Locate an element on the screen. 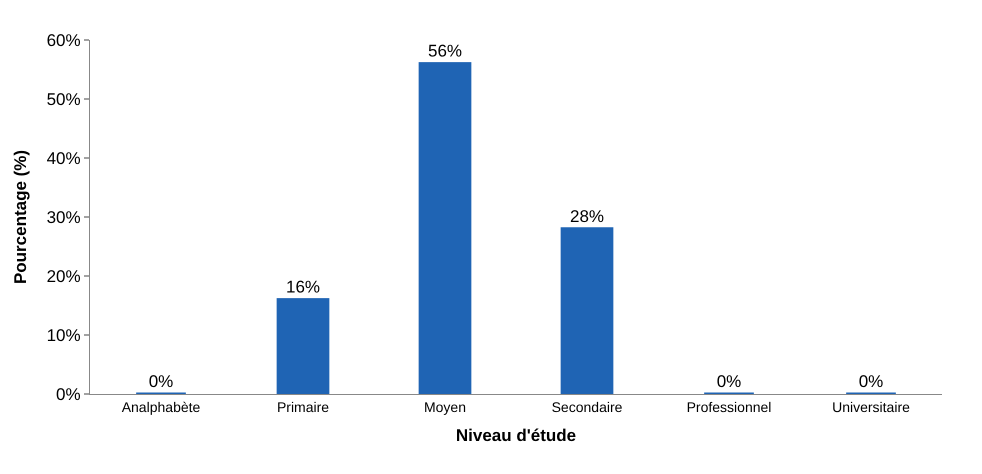 This screenshot has width=982, height=474. y-tick-label: 20% is located at coordinates (63, 276).